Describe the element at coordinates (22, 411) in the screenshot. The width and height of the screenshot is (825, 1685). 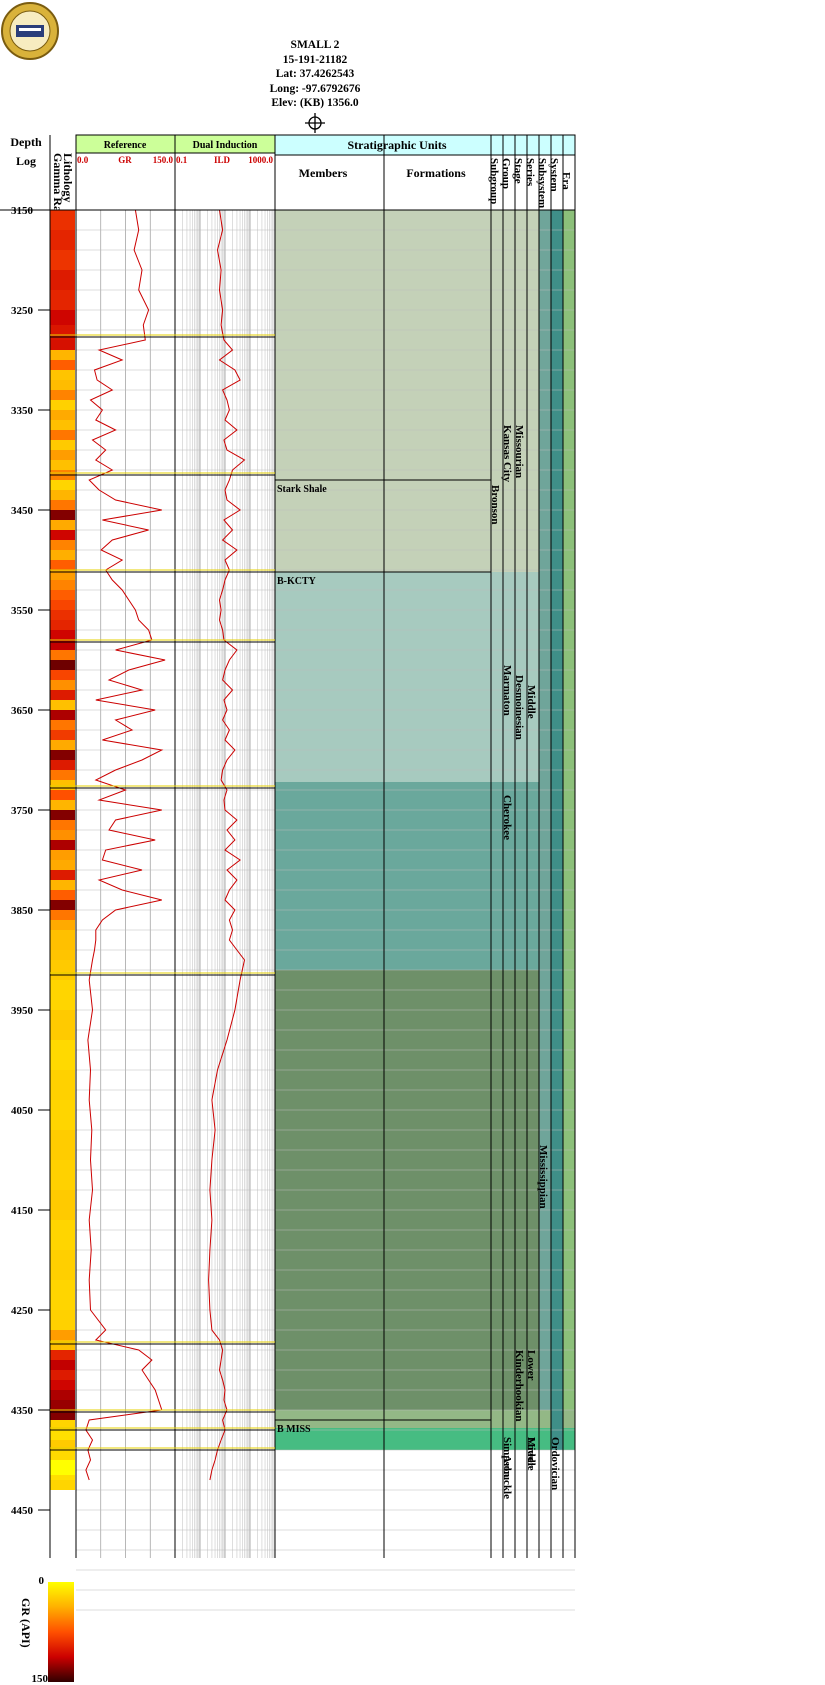
I see `depth-tick-label: 3350` at that location.